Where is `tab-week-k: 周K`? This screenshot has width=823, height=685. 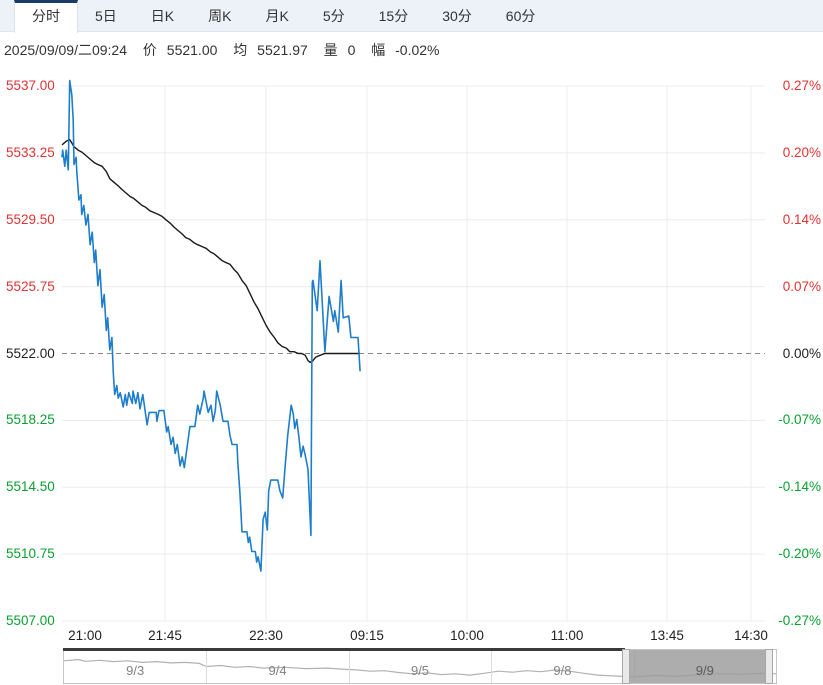 tab-week-k: 周K is located at coordinates (220, 16).